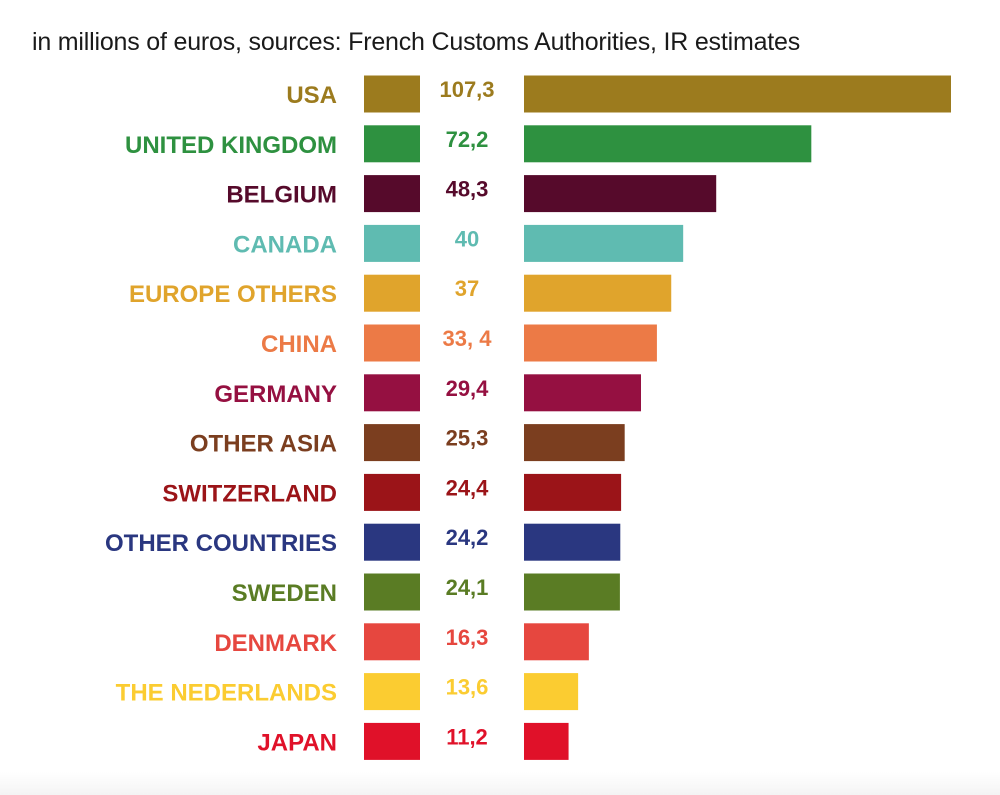  Describe the element at coordinates (392, 741) in the screenshot. I see `color-swatch-japan` at that location.